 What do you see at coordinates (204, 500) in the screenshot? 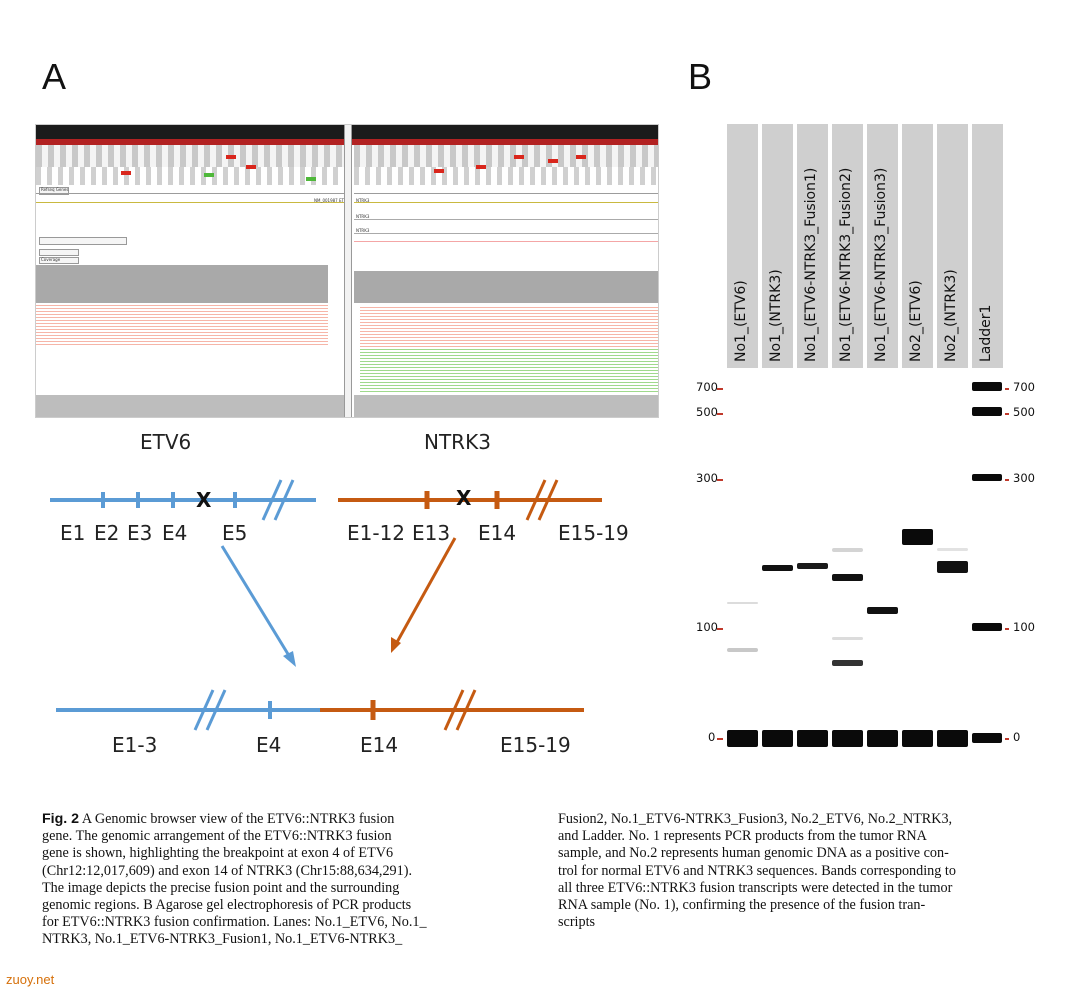
I see `etv6-breakpoint-mark: X` at bounding box center [204, 500].